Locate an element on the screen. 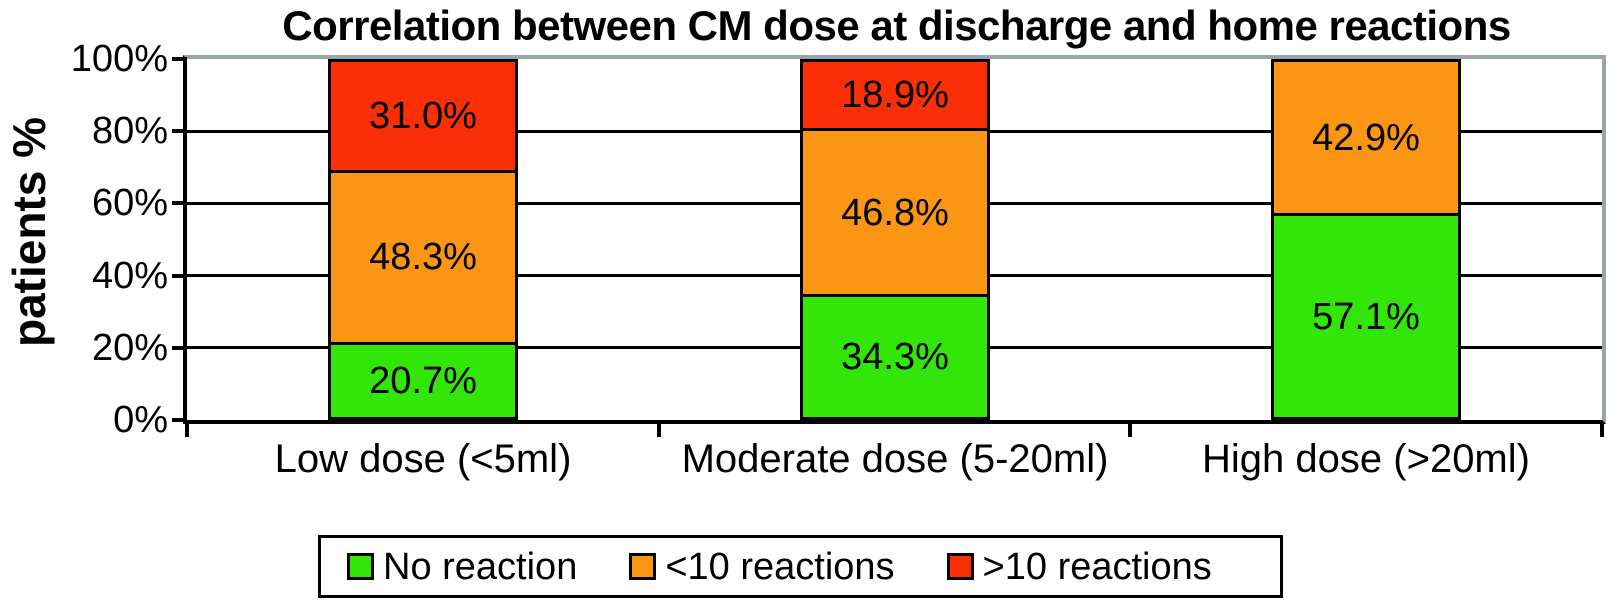 This screenshot has height=605, width=1611. legend-item-10-reactions: <10 reactions is located at coordinates (762, 566).